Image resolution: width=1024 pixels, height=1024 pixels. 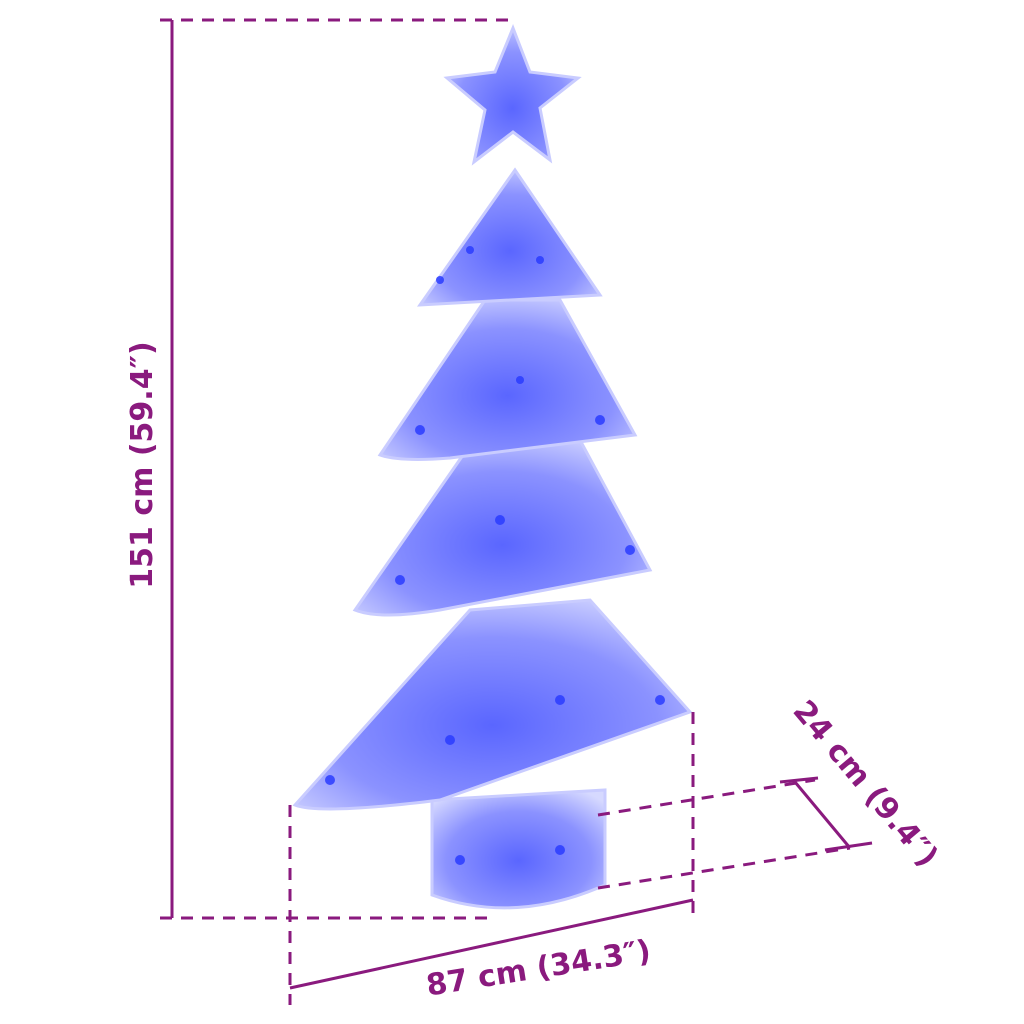 I want to click on depth-label: 24 cm (9.4″), so click(x=865, y=784).